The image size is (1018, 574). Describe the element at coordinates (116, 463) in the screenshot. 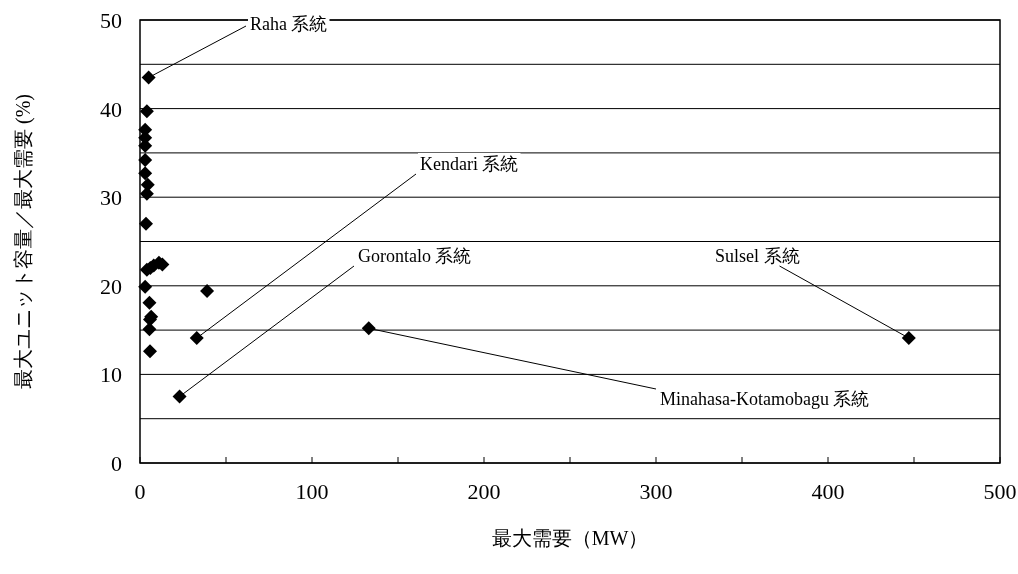

I see `y-tick-label: 0` at that location.